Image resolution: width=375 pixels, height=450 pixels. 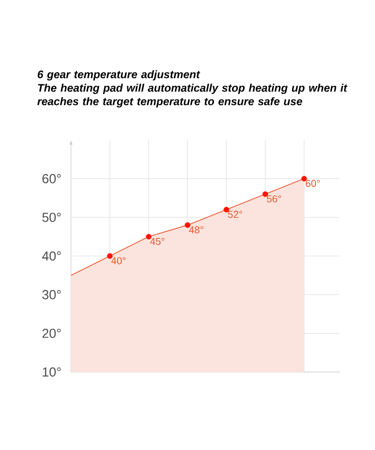 What do you see at coordinates (51, 333) in the screenshot?
I see `y-tick-label: 20°` at bounding box center [51, 333].